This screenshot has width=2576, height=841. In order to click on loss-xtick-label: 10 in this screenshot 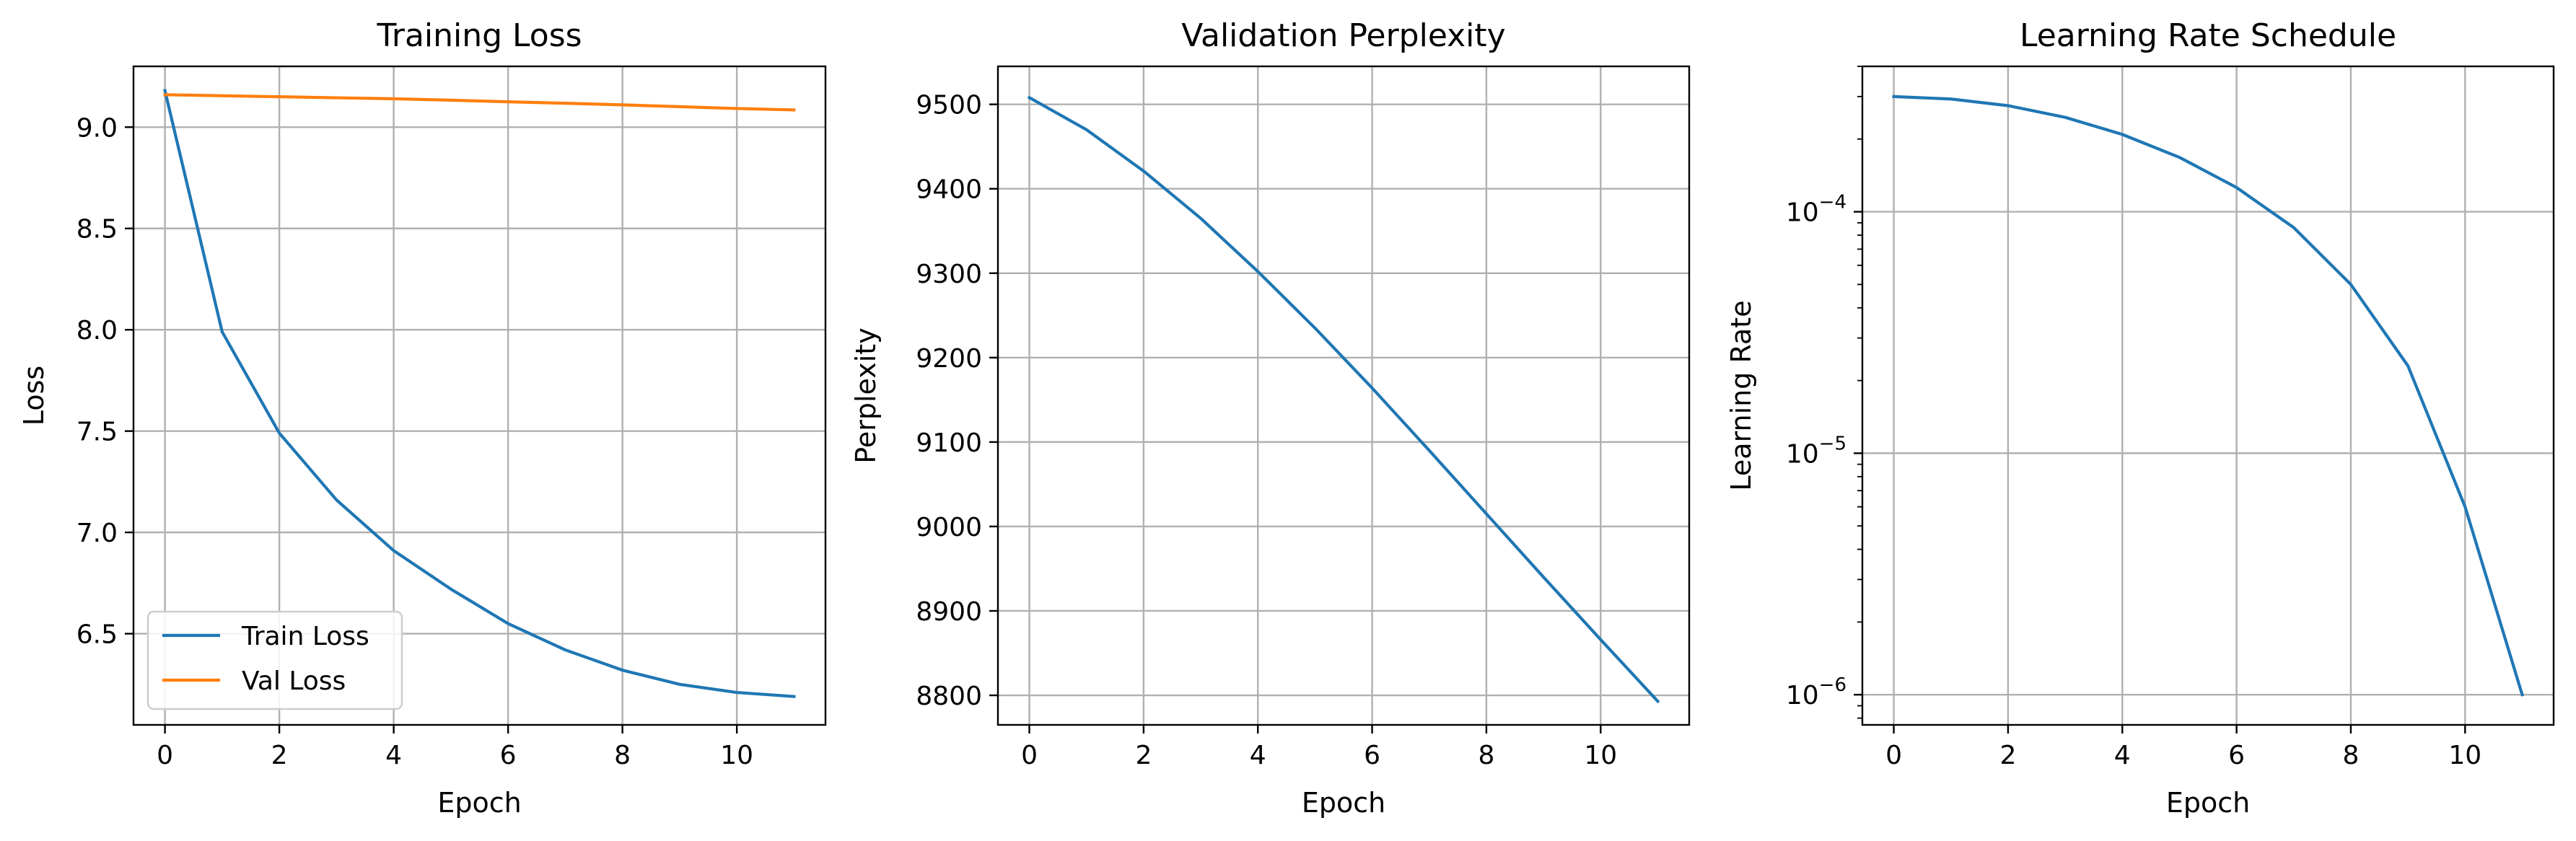, I will do `click(736, 755)`.